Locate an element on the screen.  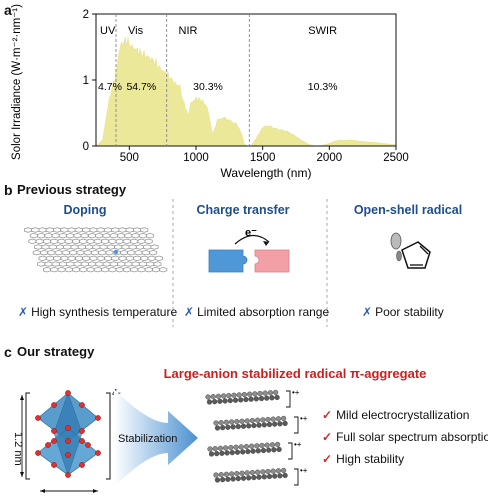
x-tick-label: 1500 is located at coordinates (263, 158).